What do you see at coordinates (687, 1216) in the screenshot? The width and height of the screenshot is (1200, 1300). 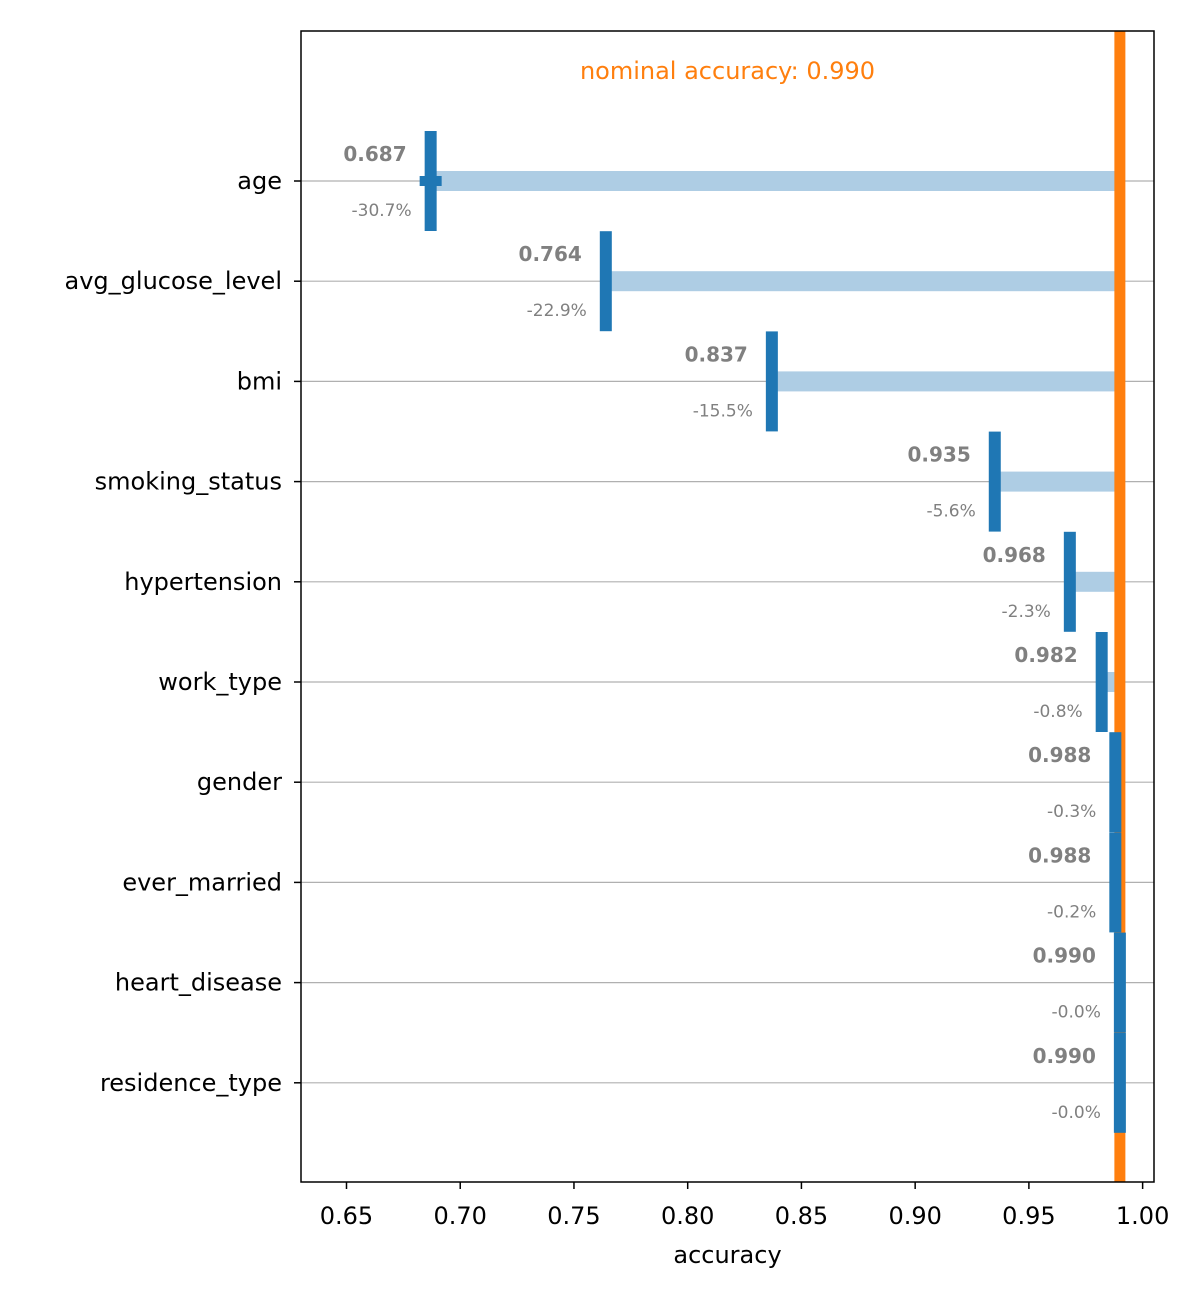 I see `x-tick-label: 0.80` at bounding box center [687, 1216].